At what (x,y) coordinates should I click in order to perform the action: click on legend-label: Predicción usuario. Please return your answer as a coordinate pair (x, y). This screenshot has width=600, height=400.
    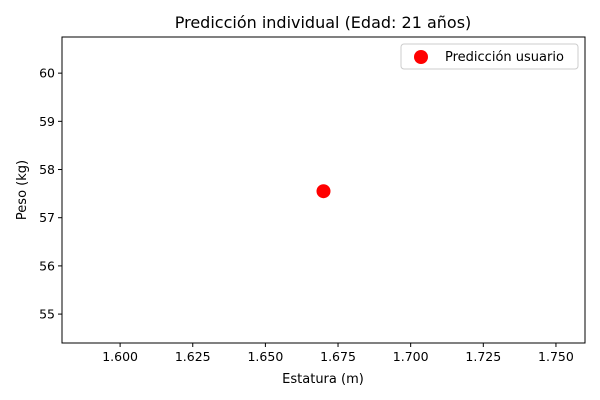
    Looking at the image, I should click on (504, 57).